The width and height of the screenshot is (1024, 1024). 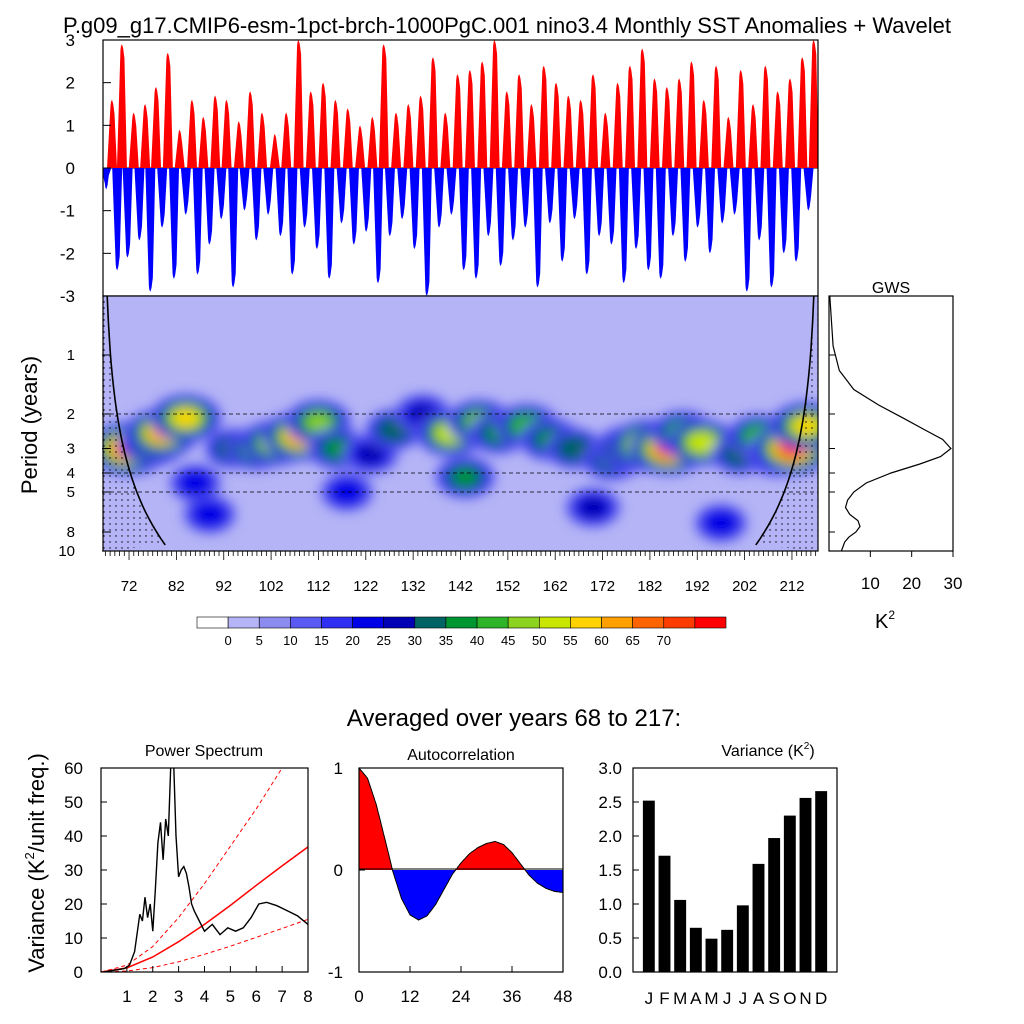 What do you see at coordinates (911, 583) in the screenshot?
I see `gws-xtick-label: 20` at bounding box center [911, 583].